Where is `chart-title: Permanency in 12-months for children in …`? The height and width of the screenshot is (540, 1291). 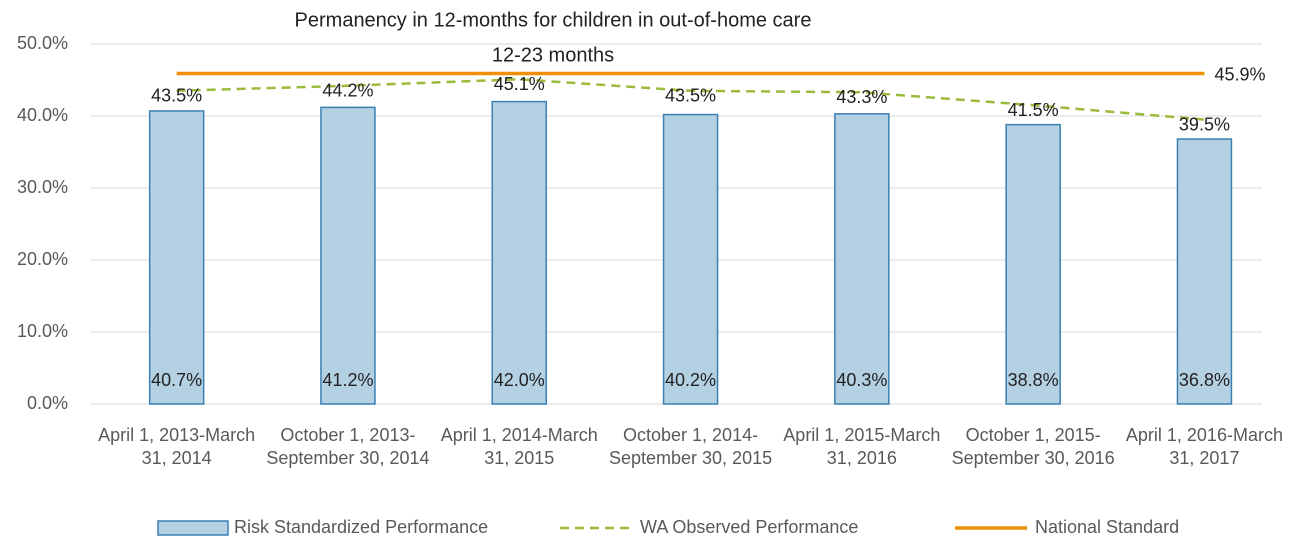 chart-title: Permanency in 12-months for children in … is located at coordinates (553, 20).